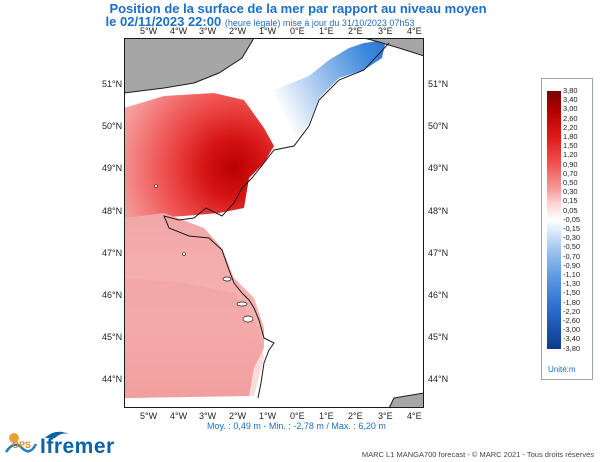 The height and width of the screenshot is (462, 600). What do you see at coordinates (199, 157) in the screenshot?
I see `brittany-positive-area` at bounding box center [199, 157].